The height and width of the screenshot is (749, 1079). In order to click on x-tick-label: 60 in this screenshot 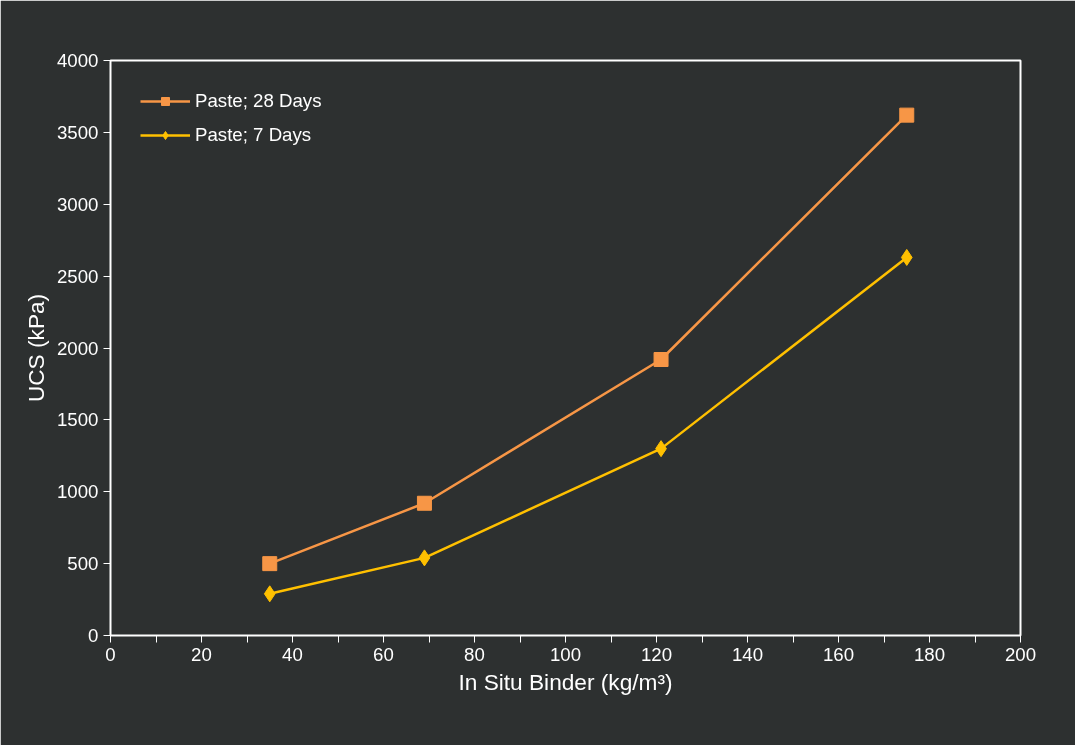, I will do `click(383, 654)`.